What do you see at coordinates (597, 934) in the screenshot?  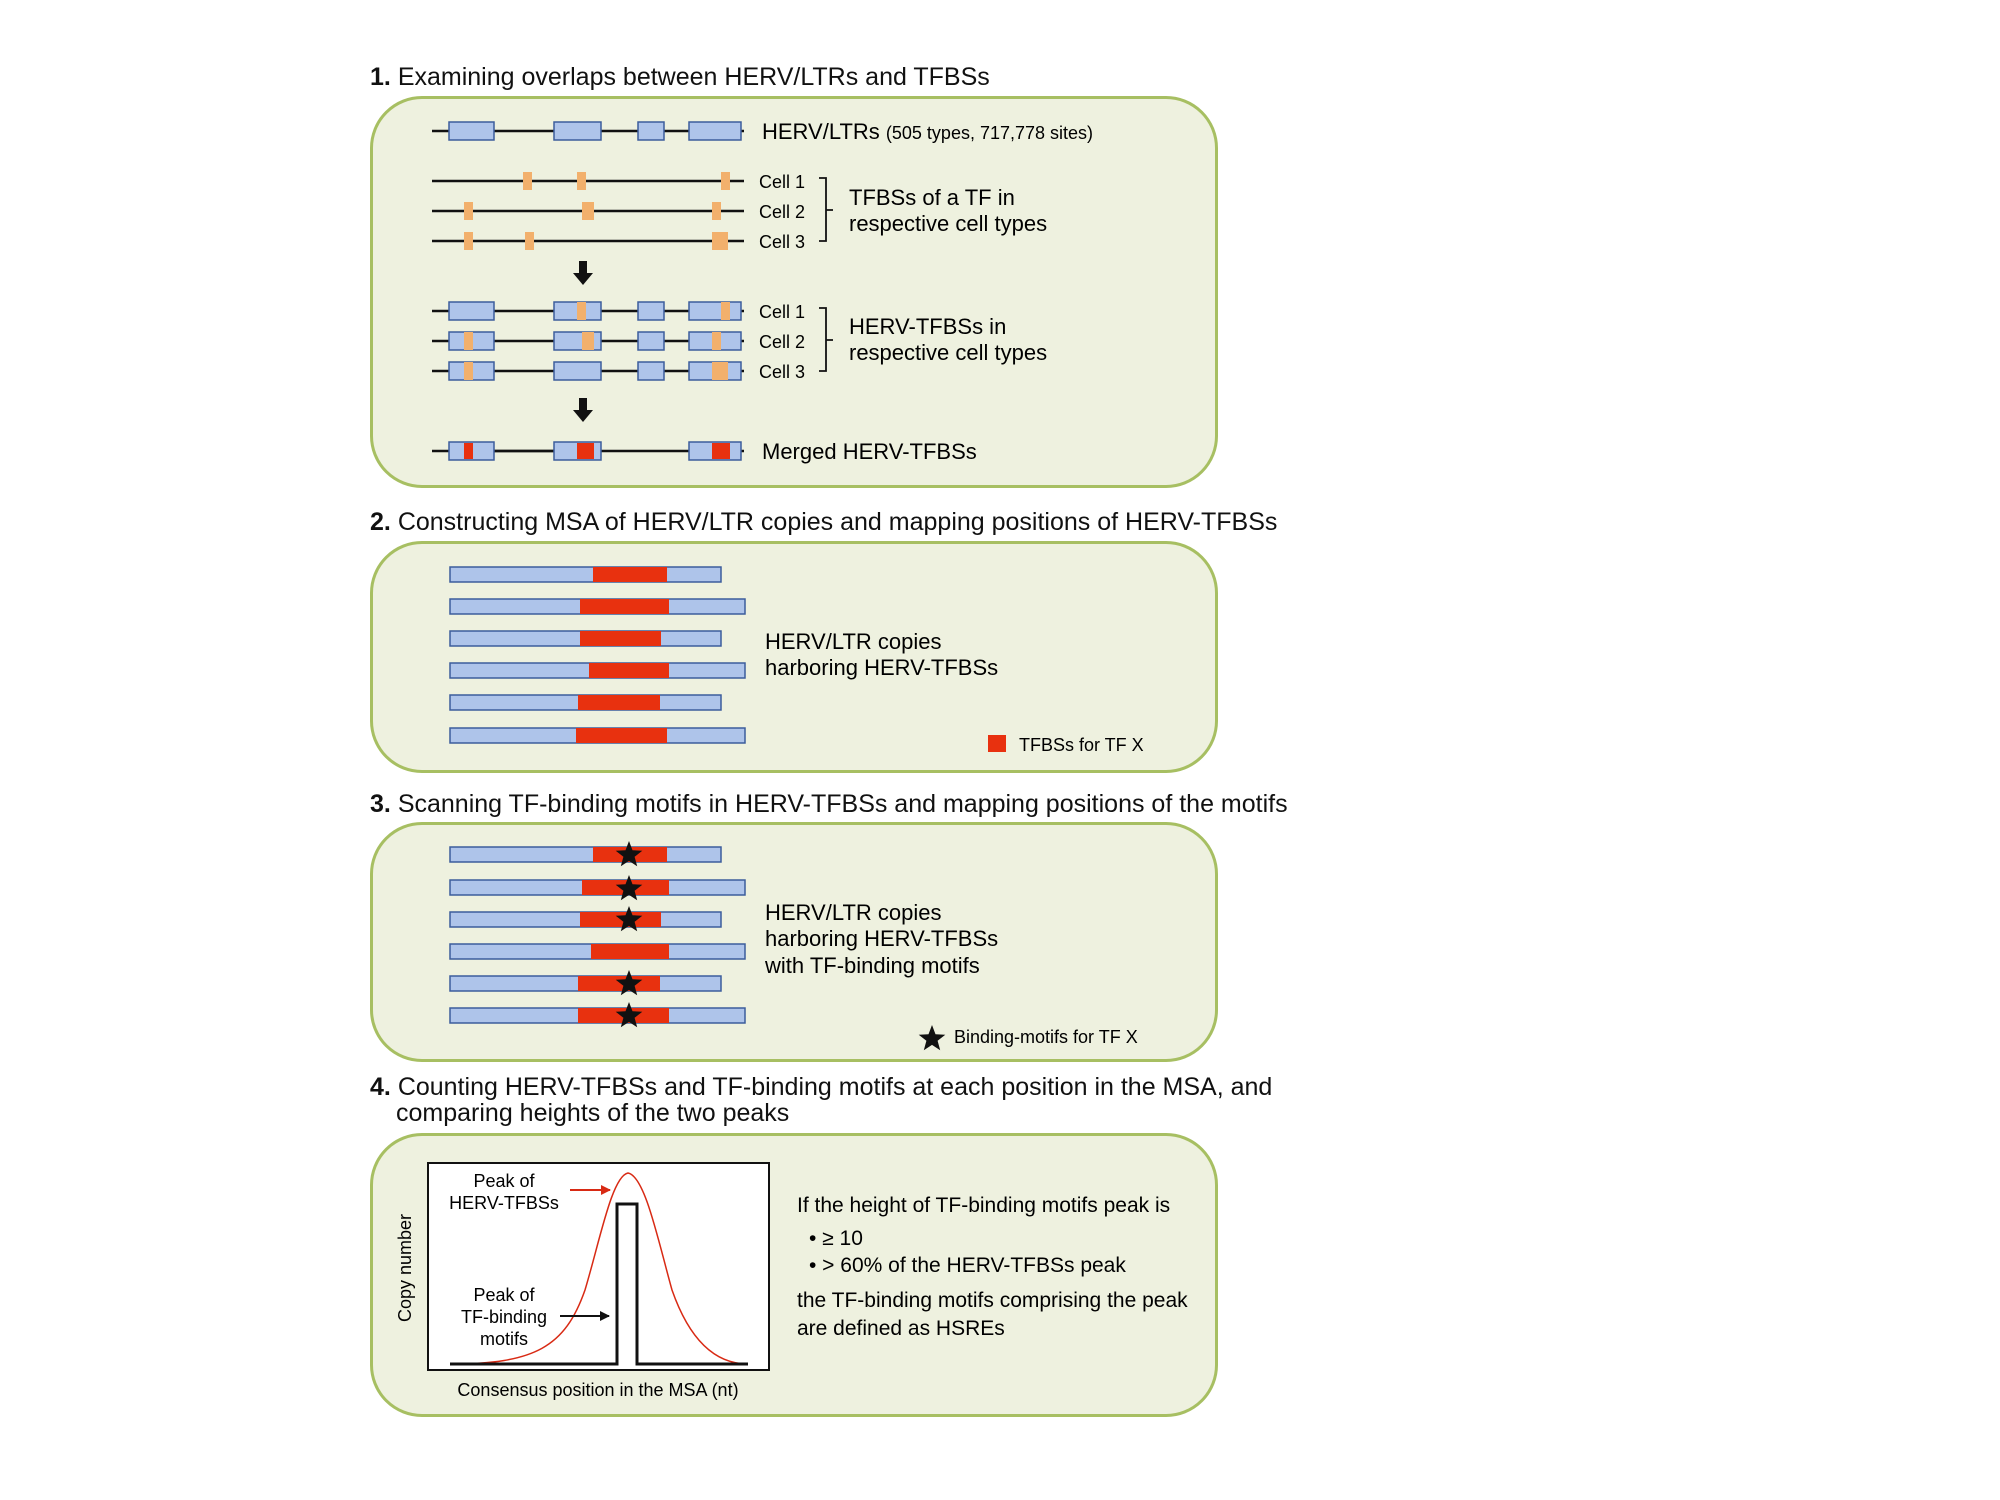 I see `msa-copies-panel3` at bounding box center [597, 934].